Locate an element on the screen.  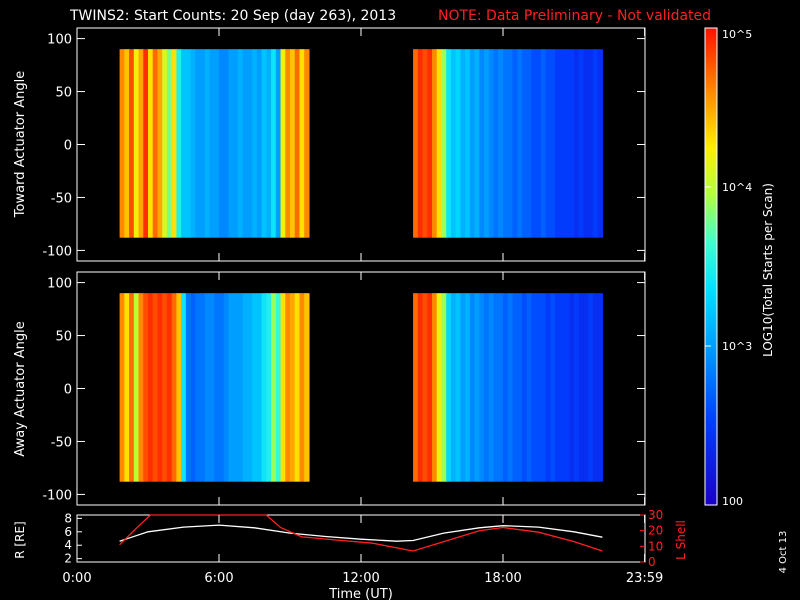
x-label: Time (UT) is located at coordinates (360, 593).